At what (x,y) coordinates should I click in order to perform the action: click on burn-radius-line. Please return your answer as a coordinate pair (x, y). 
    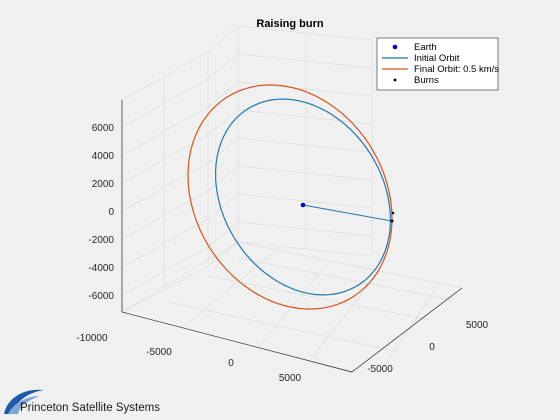
    Looking at the image, I should click on (347, 213).